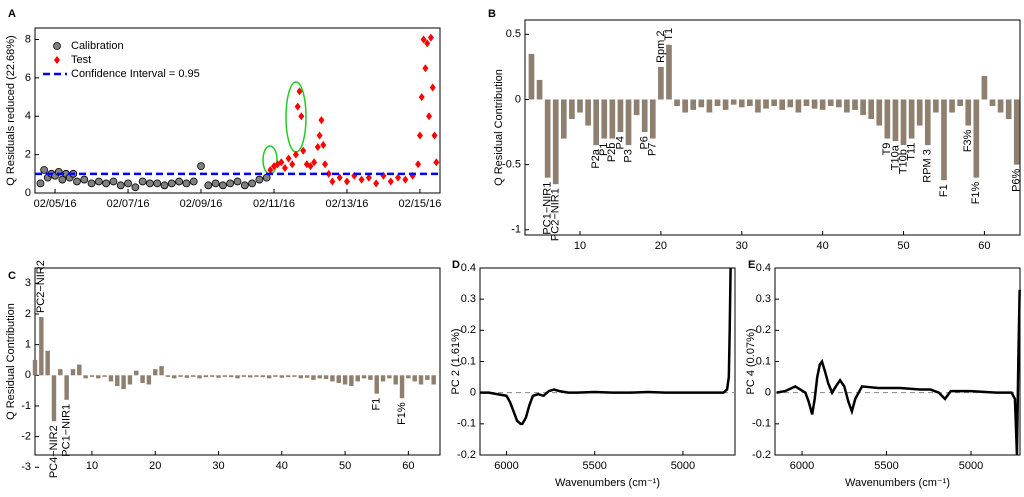 This screenshot has height=497, width=1024. I want to click on y-axis-label: Q Residuals reduced (22.68%), so click(11, 110).